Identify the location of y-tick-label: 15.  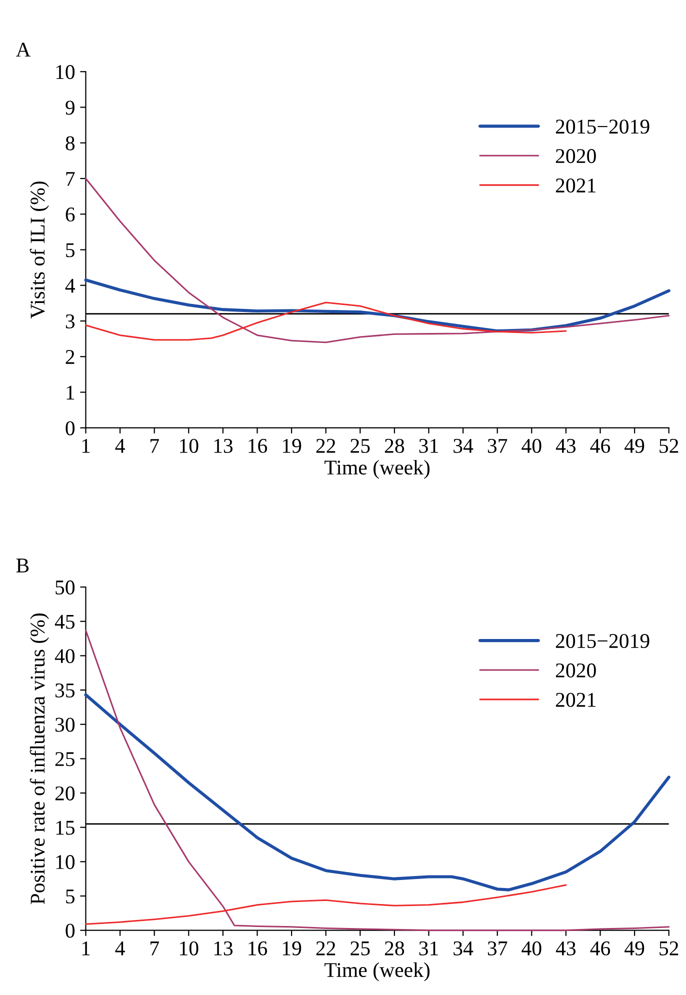
(65, 827).